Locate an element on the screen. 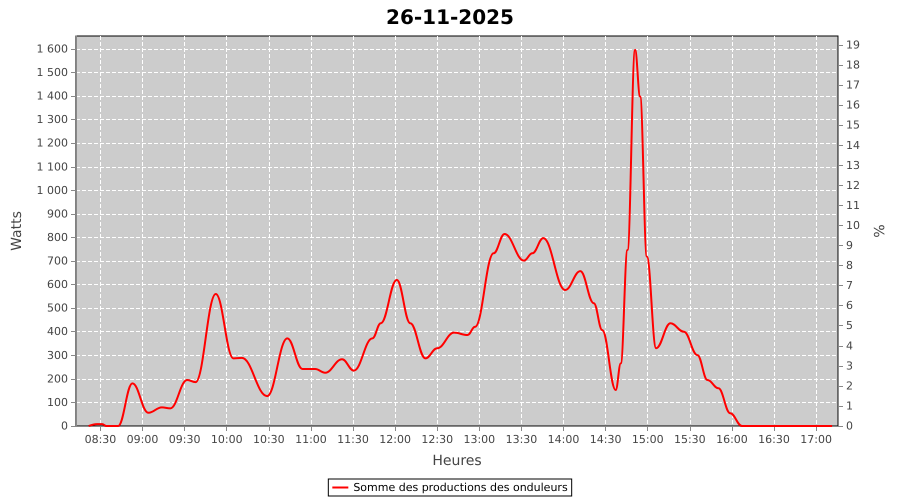 The width and height of the screenshot is (900, 500). y-tick-label: 100 is located at coordinates (57, 402).